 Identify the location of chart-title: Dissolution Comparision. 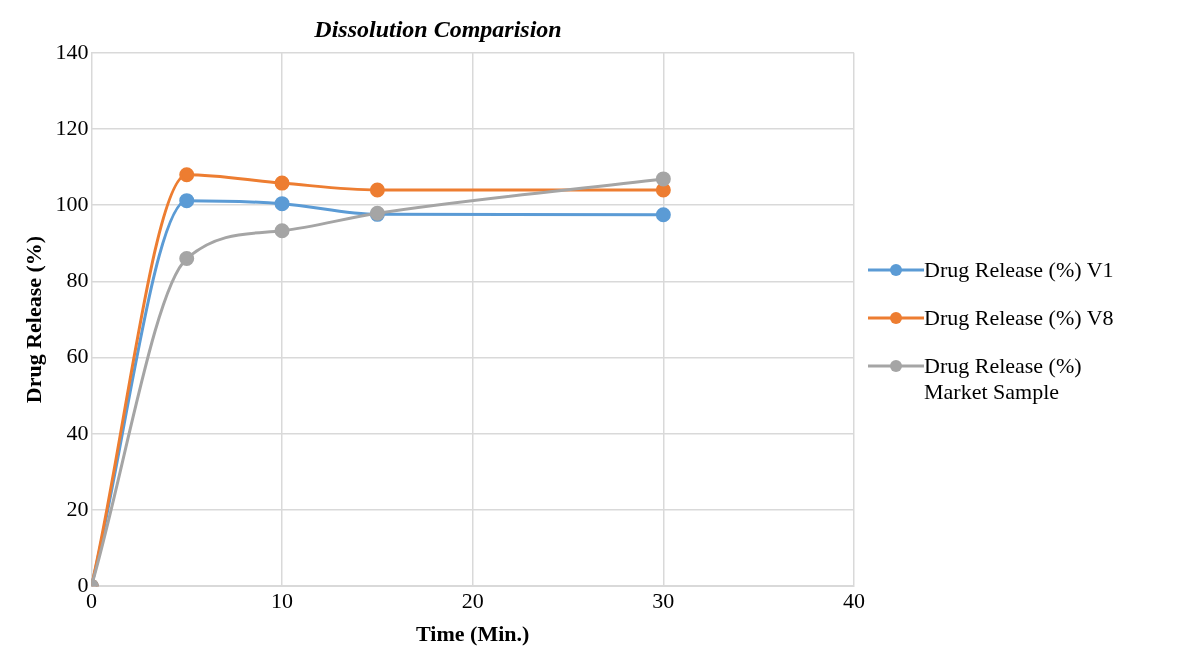
(437, 28).